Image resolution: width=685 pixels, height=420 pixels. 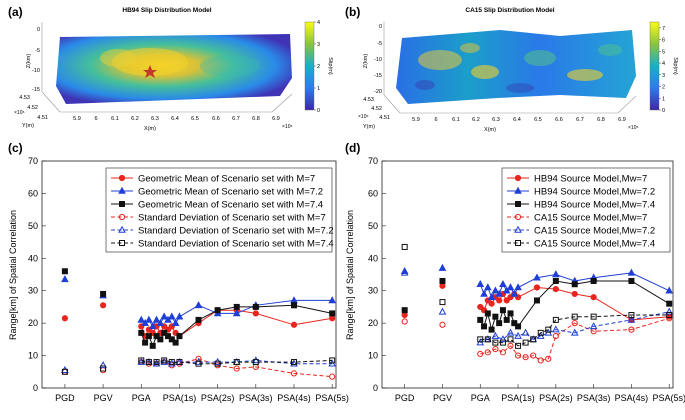 I want to click on legend-entry: HB94 Source Model,Mw=7, so click(x=577, y=179).